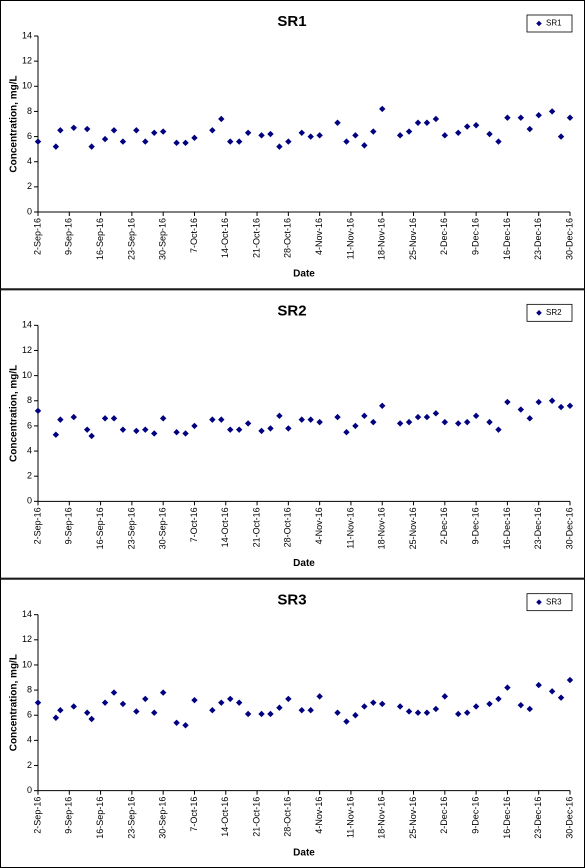  I want to click on y-tick-label: 4, so click(29, 740).